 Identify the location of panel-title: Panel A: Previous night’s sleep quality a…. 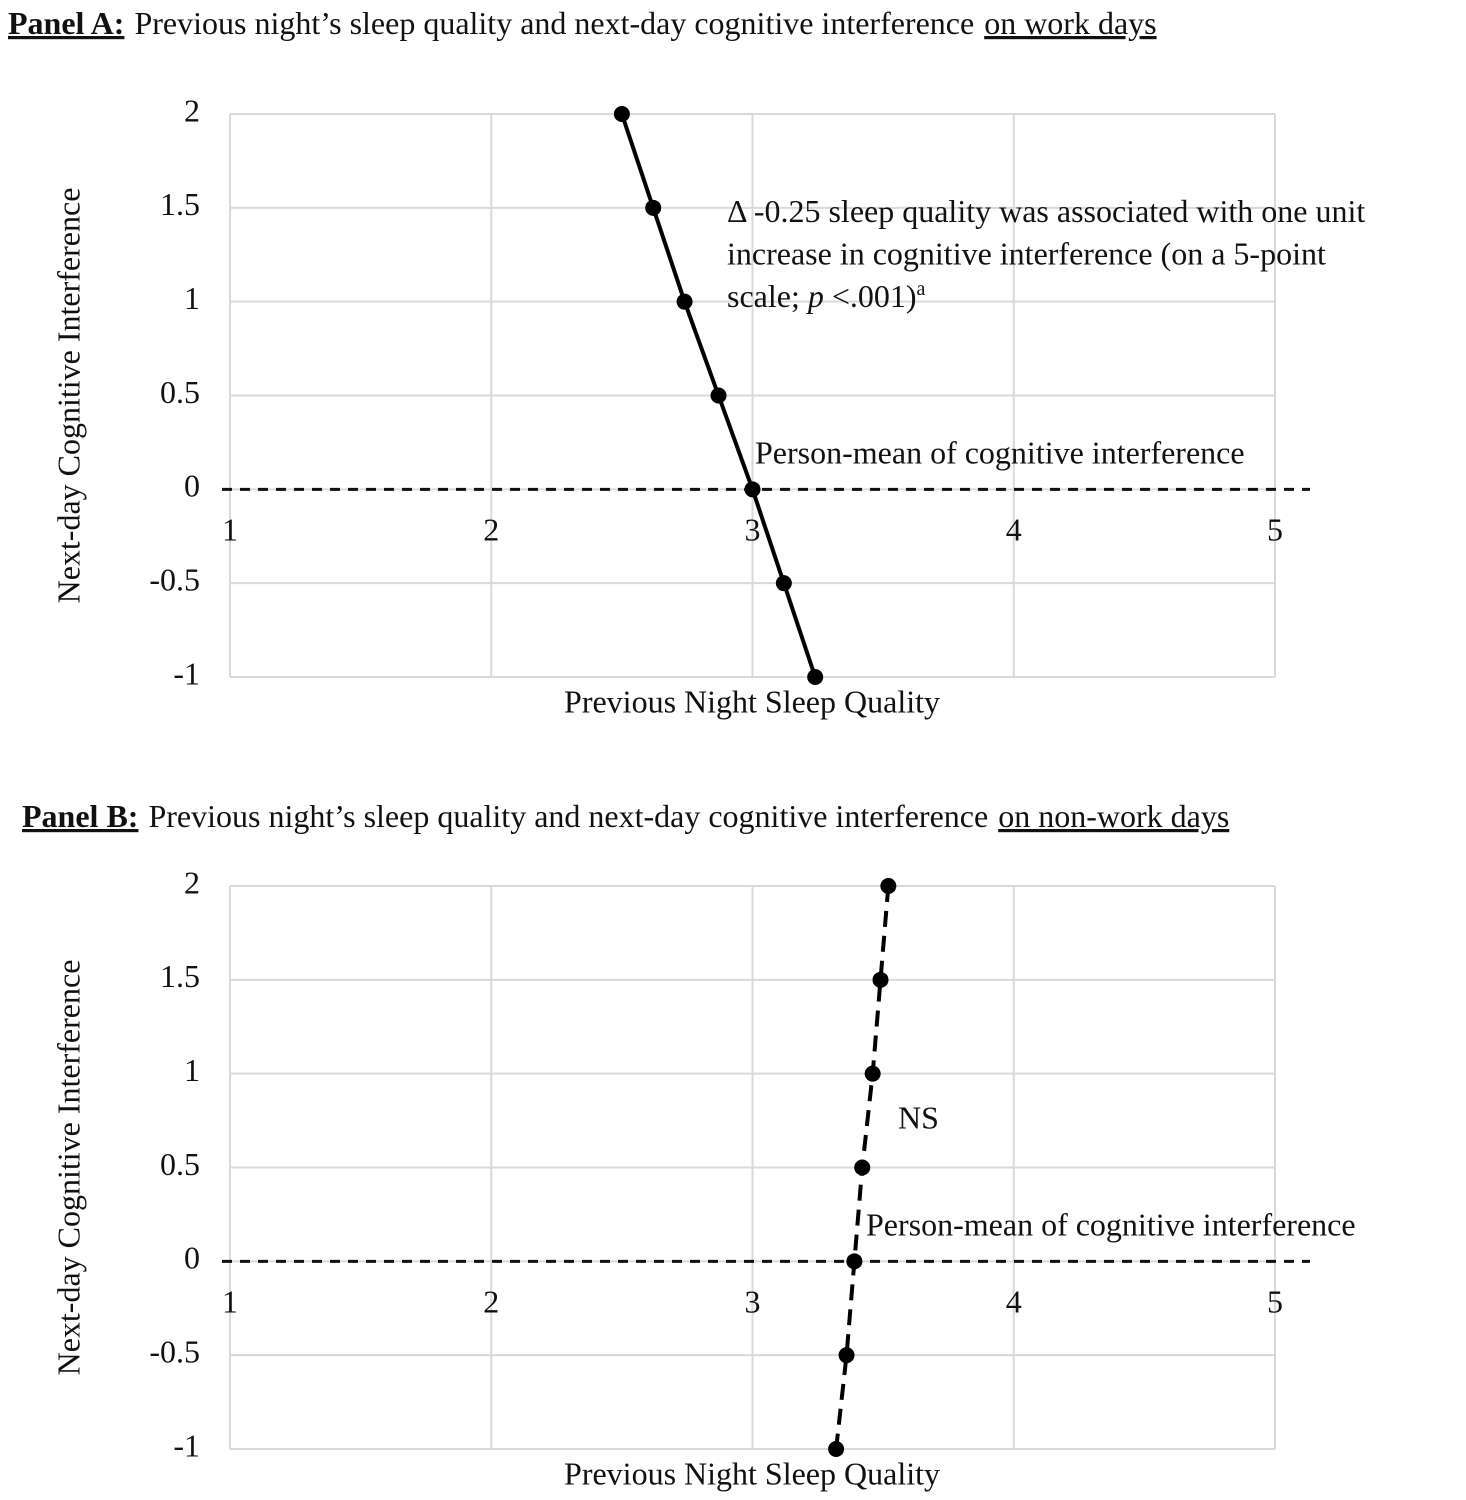
(582, 23).